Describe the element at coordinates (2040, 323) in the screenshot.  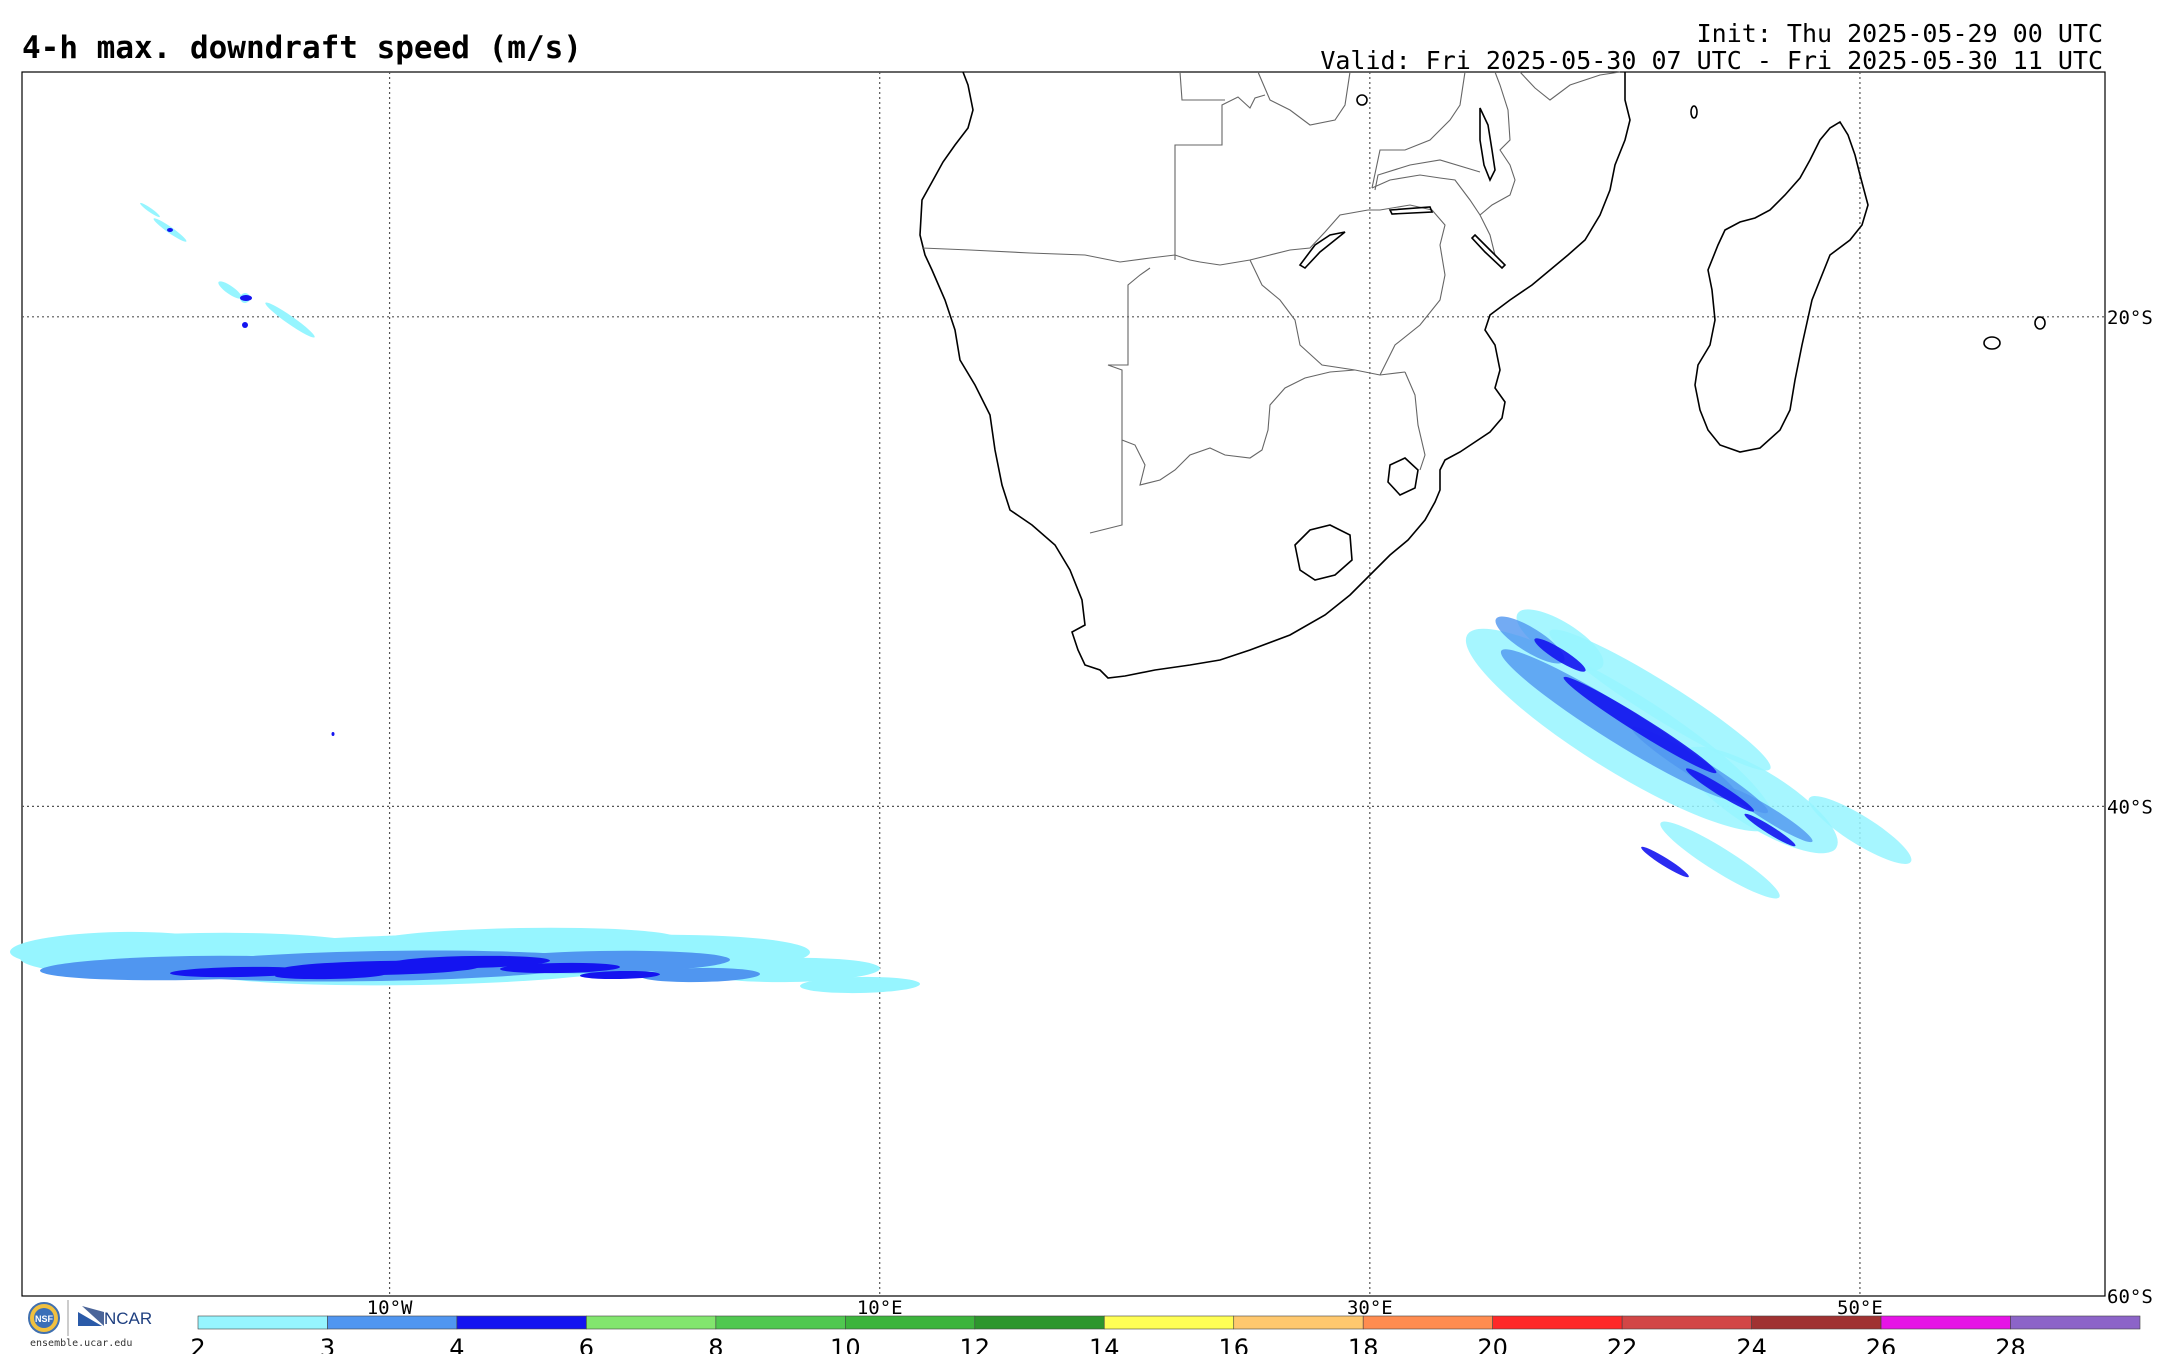
I see `reunion` at that location.